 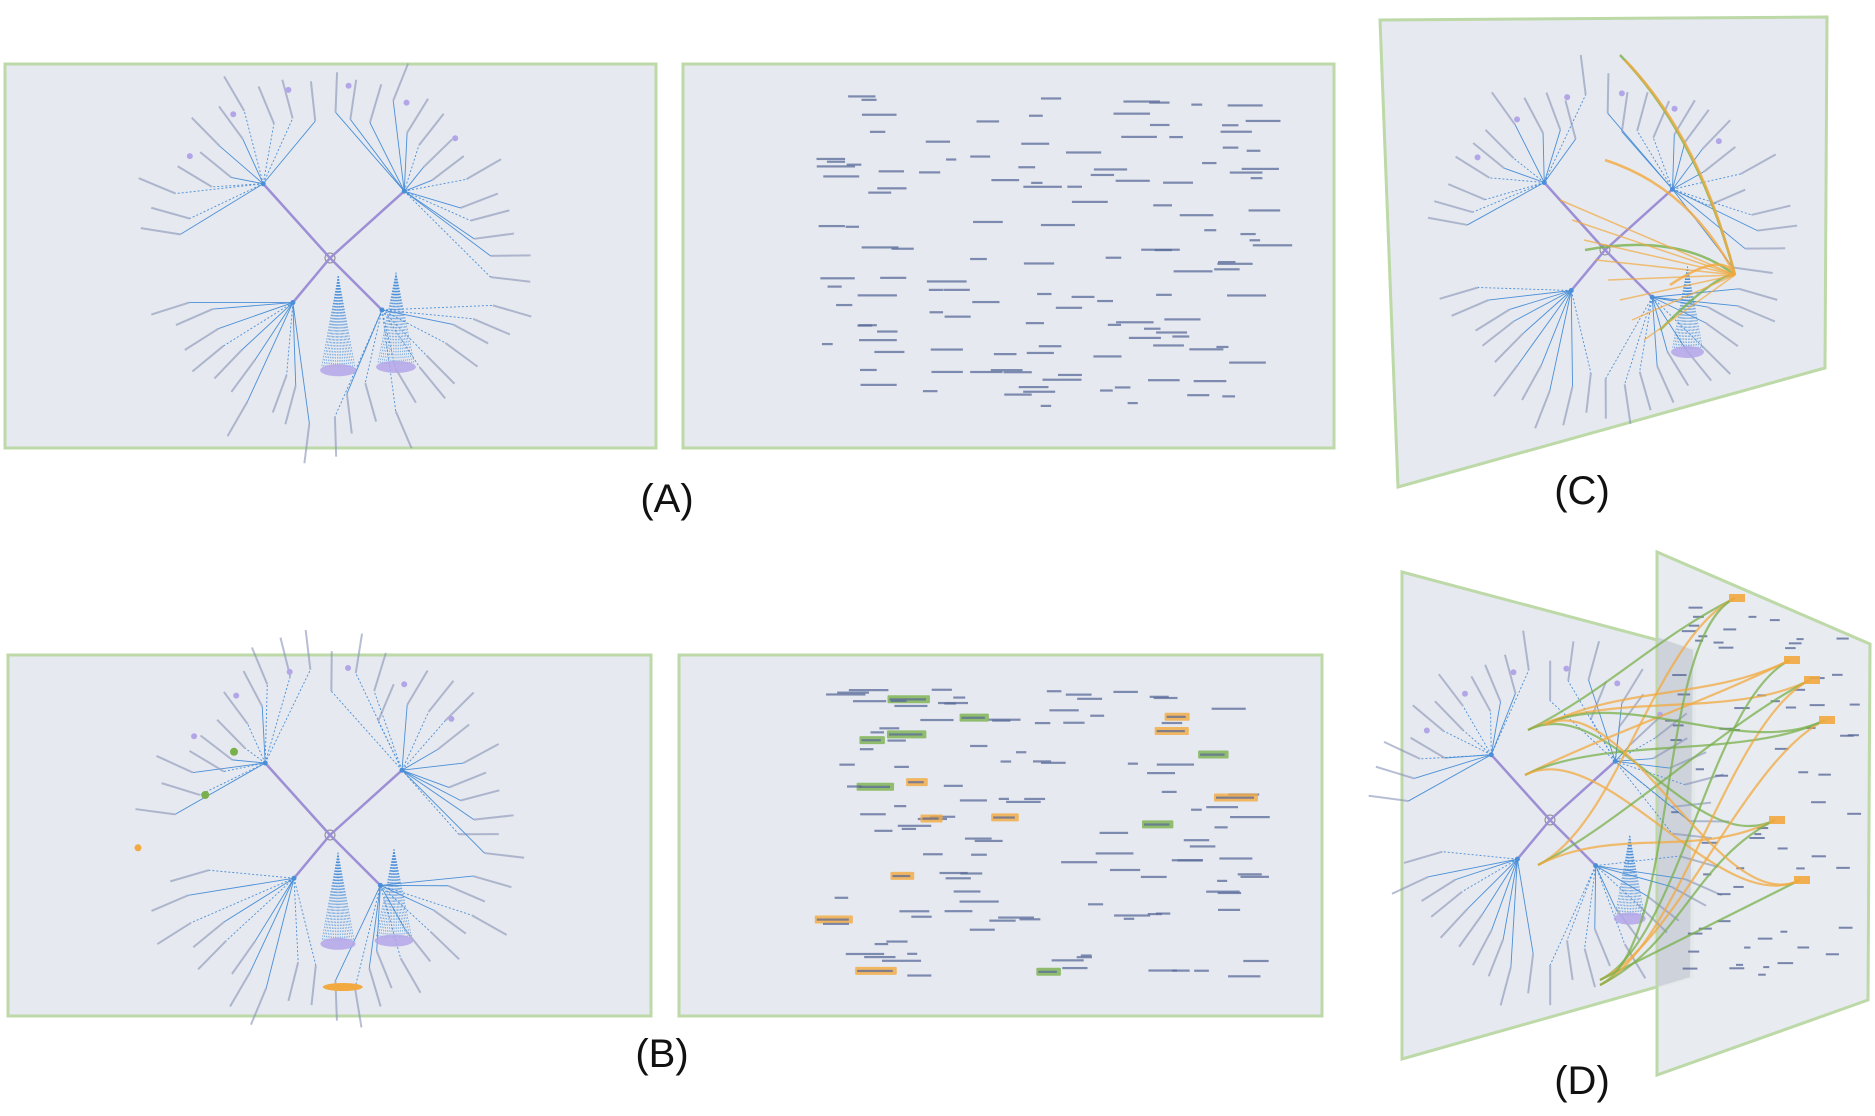 What do you see at coordinates (355, 860) in the screenshot?
I see `core-edge` at bounding box center [355, 860].